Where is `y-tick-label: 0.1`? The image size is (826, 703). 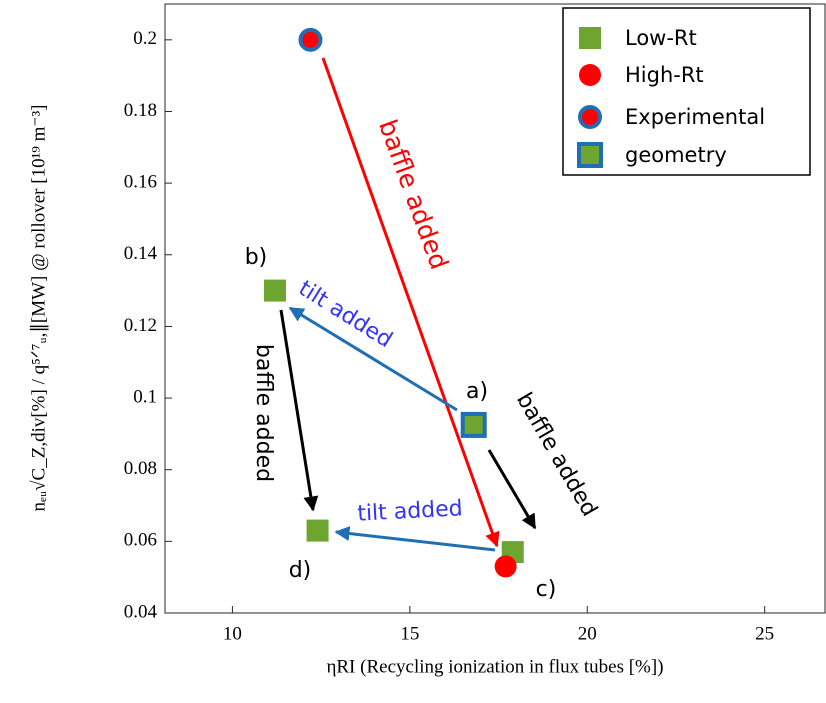
y-tick-label: 0.1 is located at coordinates (145, 396).